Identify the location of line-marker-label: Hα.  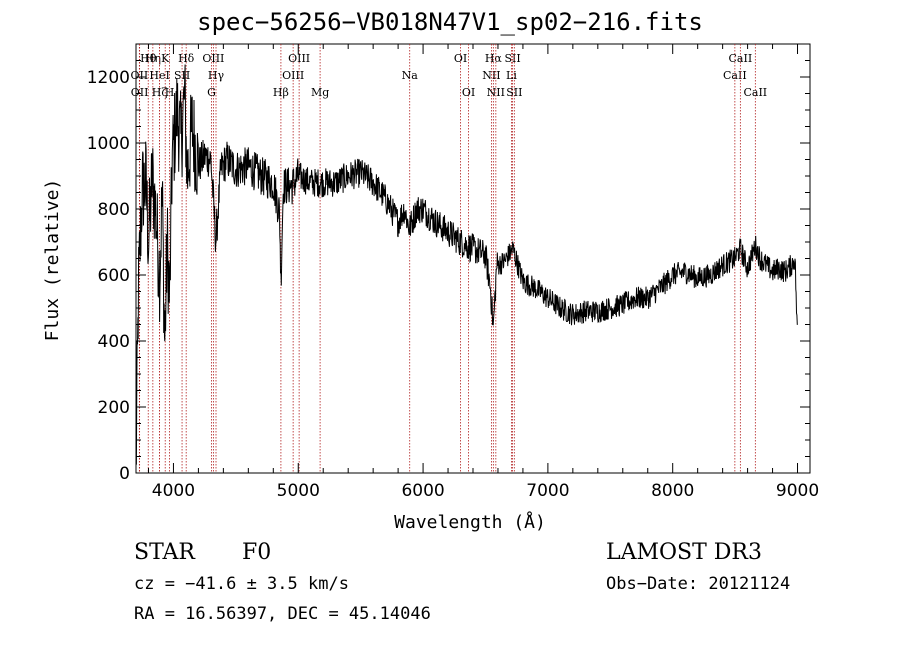
(494, 58).